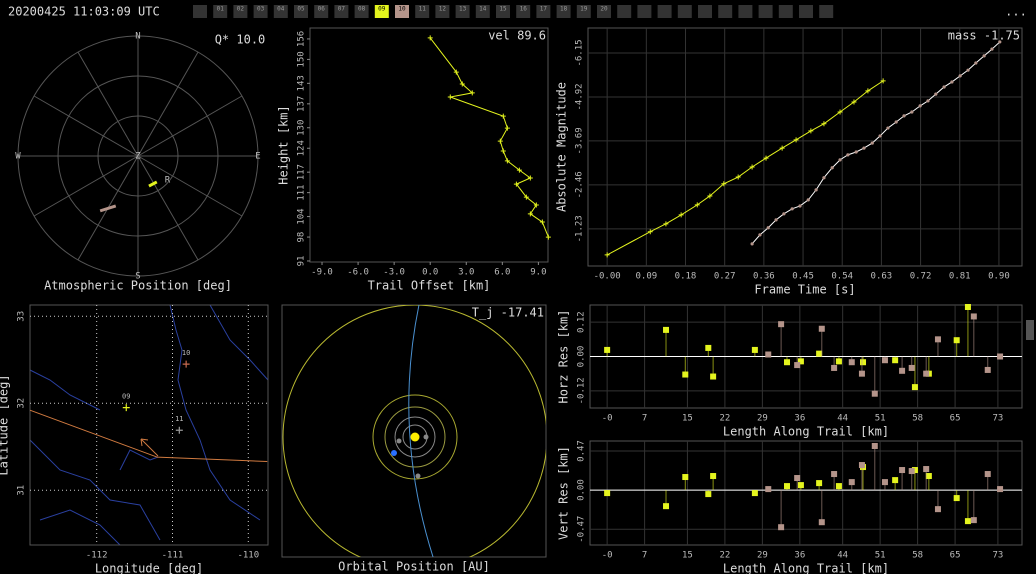 The image size is (1036, 574). I want to click on grid-spoke, so click(168, 208).